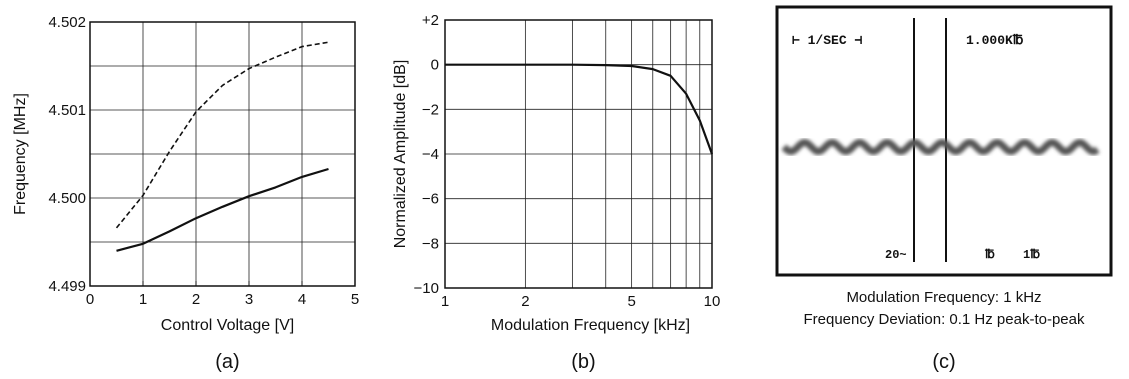 The width and height of the screenshot is (1129, 379). I want to click on chart-a-series-dashed, so click(222, 135).